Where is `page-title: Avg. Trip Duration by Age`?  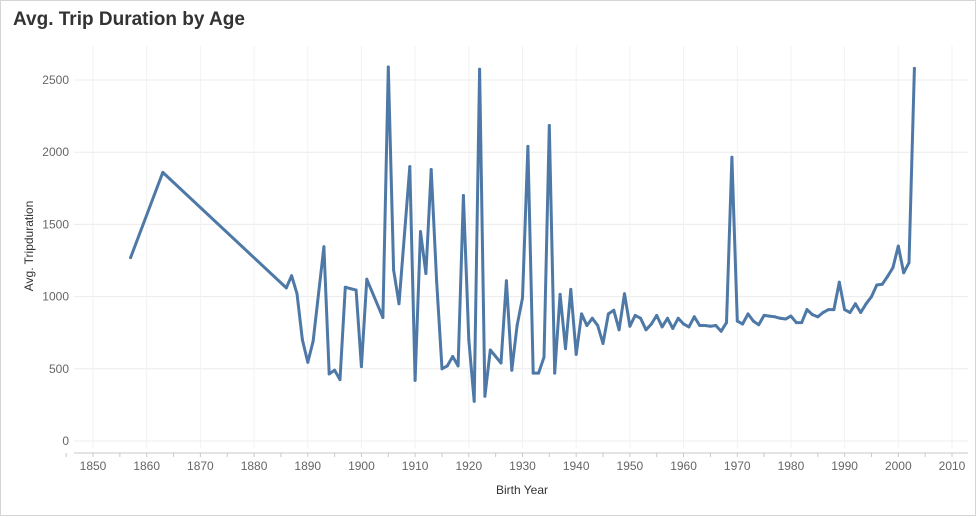 page-title: Avg. Trip Duration by Age is located at coordinates (129, 19).